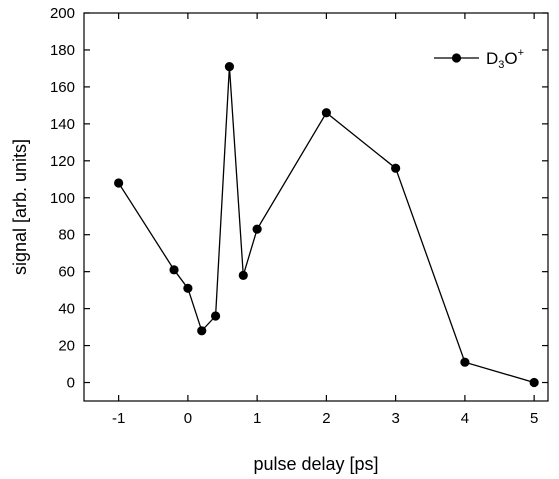  I want to click on legend-label-base: D, so click(492, 58).